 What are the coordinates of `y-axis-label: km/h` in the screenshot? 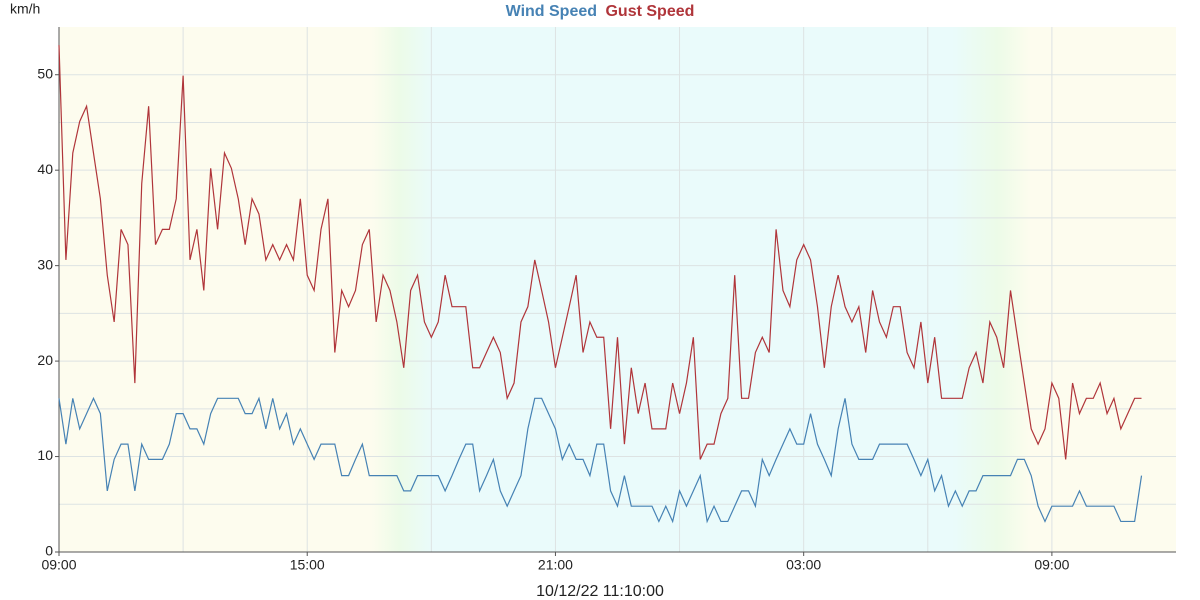 It's located at (25, 9).